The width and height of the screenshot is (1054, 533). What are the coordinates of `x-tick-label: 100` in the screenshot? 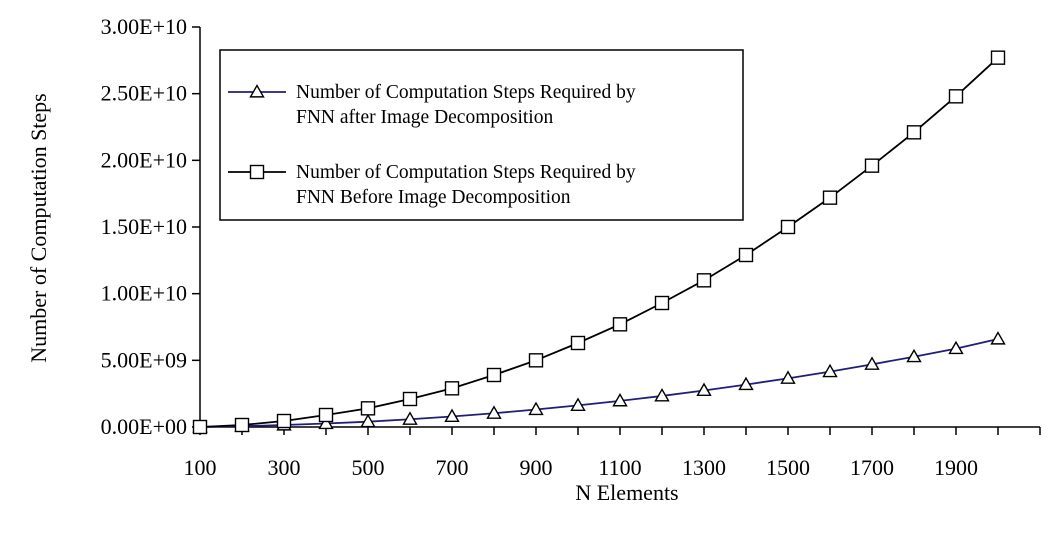 It's located at (200, 467).